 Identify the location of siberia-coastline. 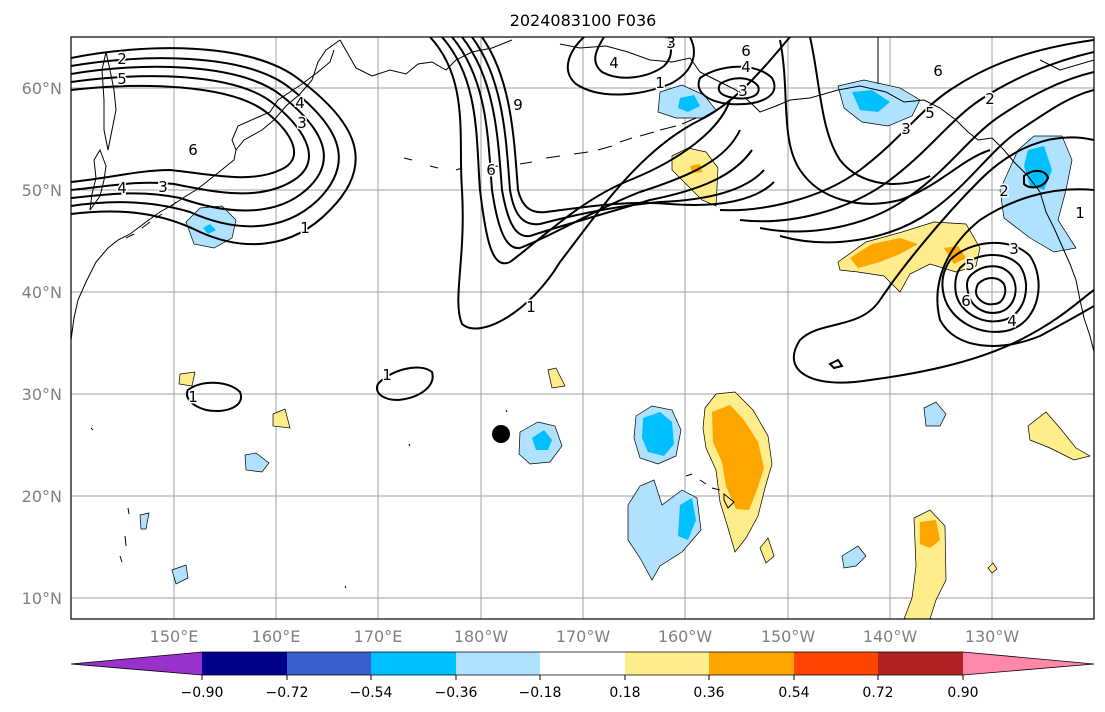
(426, 58).